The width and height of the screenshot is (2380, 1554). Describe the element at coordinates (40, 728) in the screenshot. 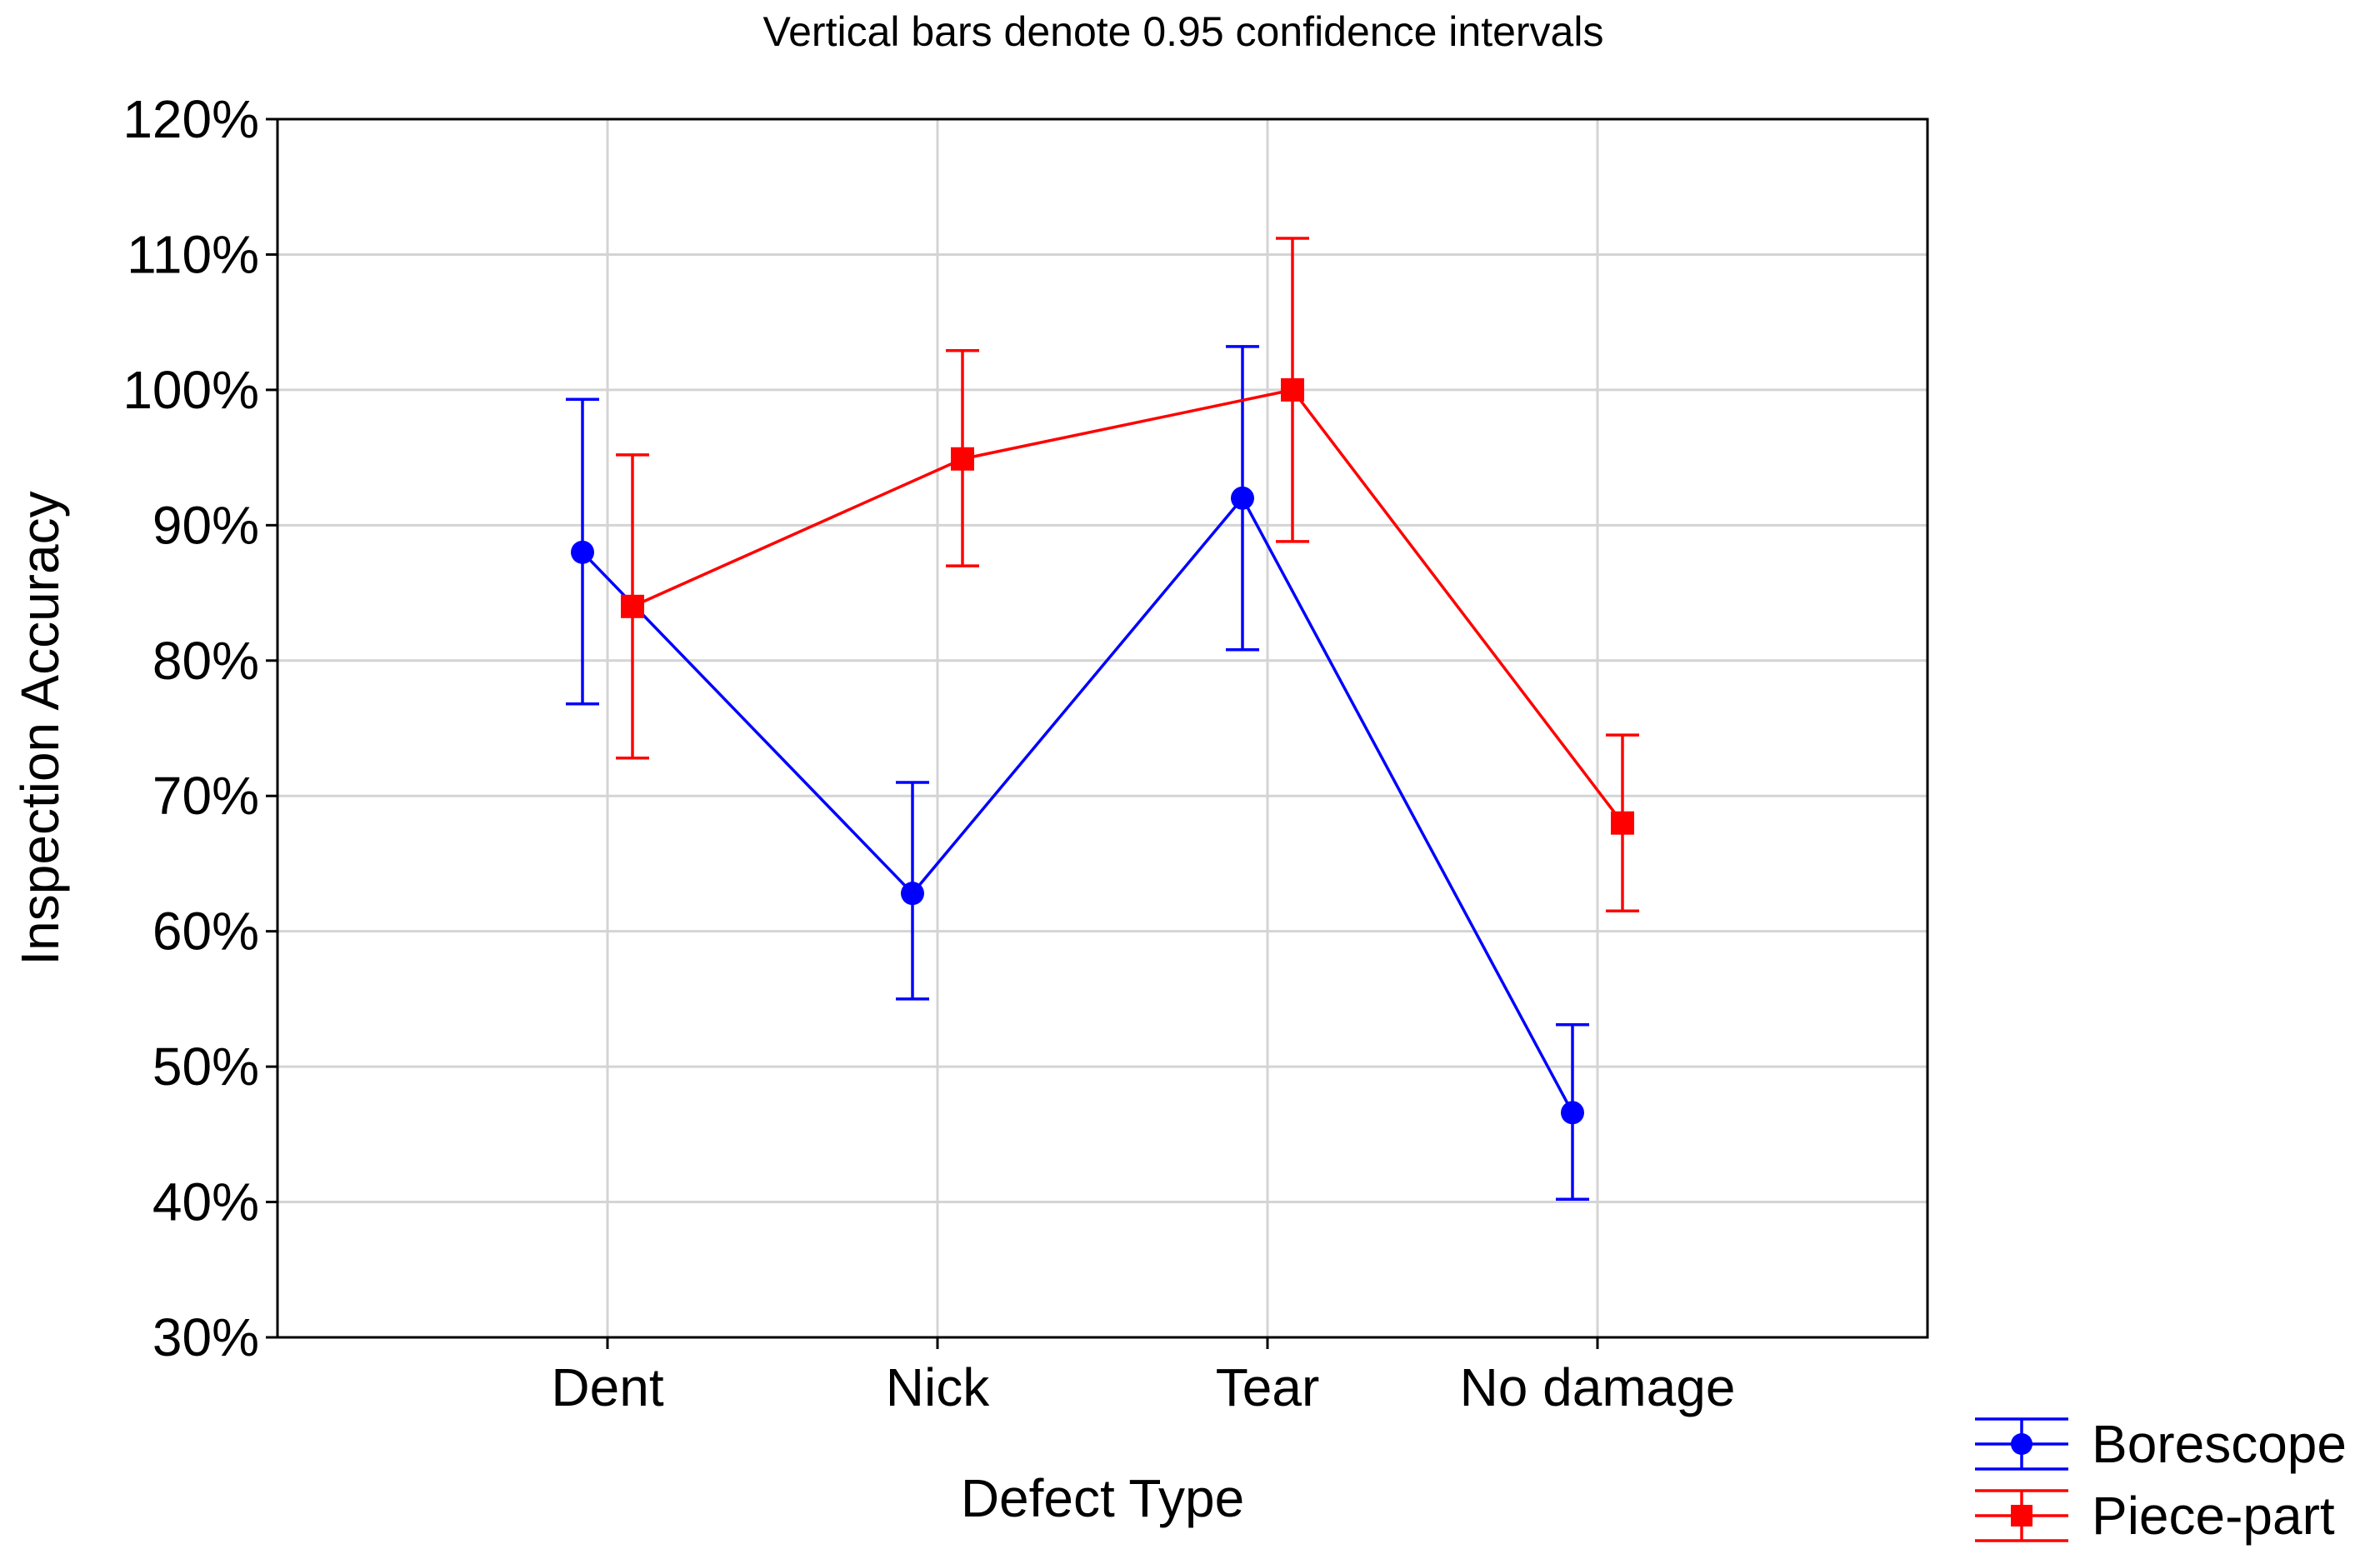

I see `y-axis-label: Inspection Accuracy` at that location.